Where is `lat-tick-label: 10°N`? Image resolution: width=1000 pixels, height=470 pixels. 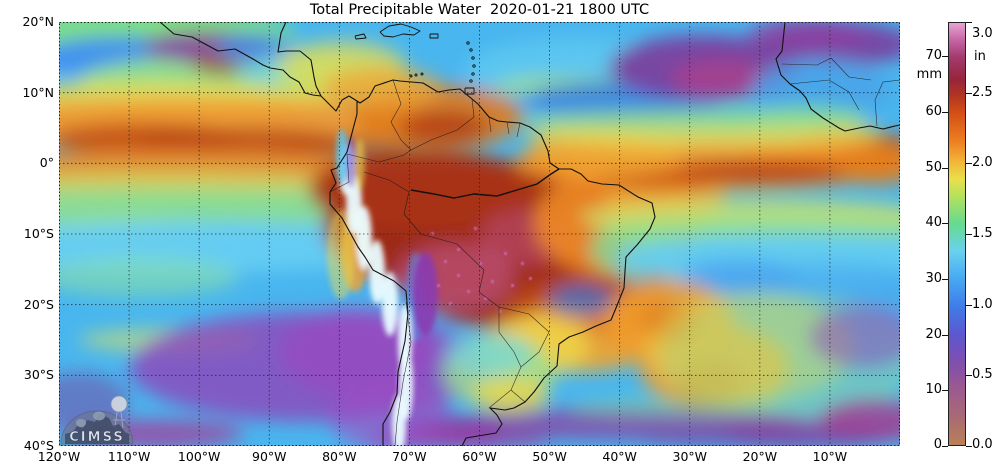 lat-tick-label: 10°N is located at coordinates (38, 92).